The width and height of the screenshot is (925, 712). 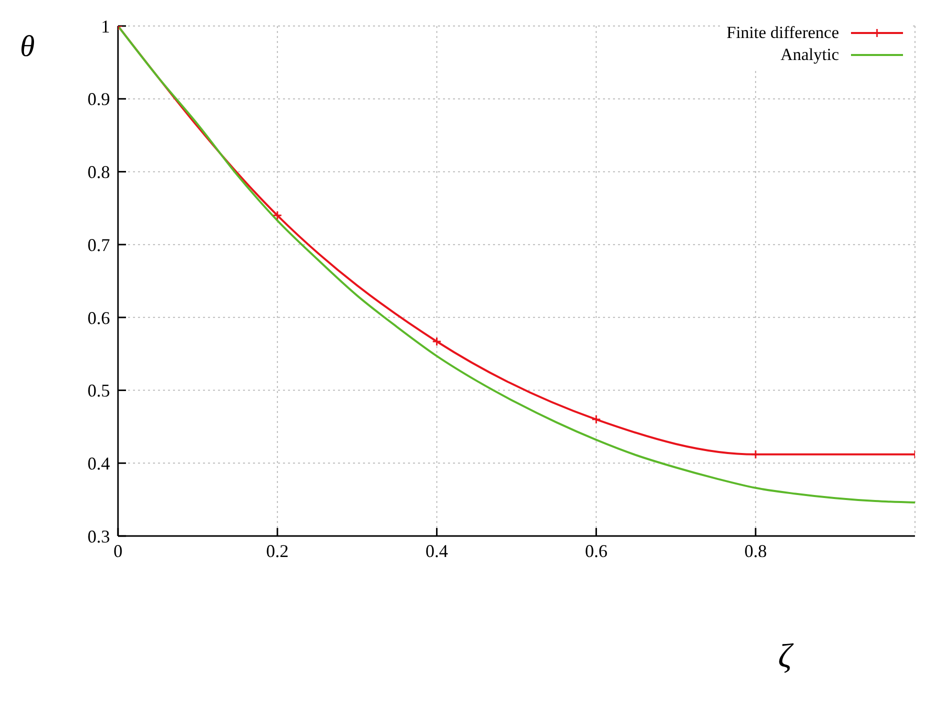 I want to click on y-tick-label: 0.3, so click(x=99, y=536).